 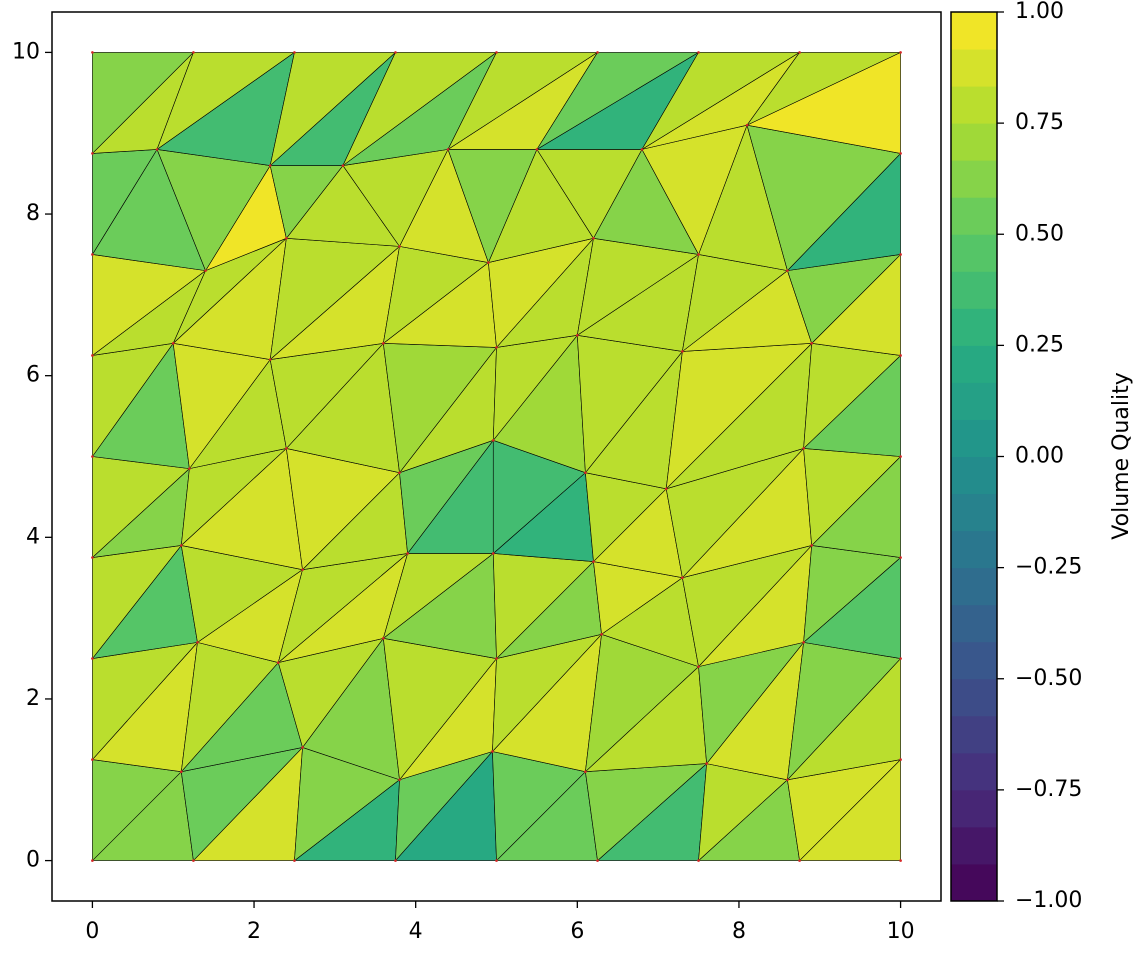 I want to click on y-tick-label: 2, so click(x=33, y=698).